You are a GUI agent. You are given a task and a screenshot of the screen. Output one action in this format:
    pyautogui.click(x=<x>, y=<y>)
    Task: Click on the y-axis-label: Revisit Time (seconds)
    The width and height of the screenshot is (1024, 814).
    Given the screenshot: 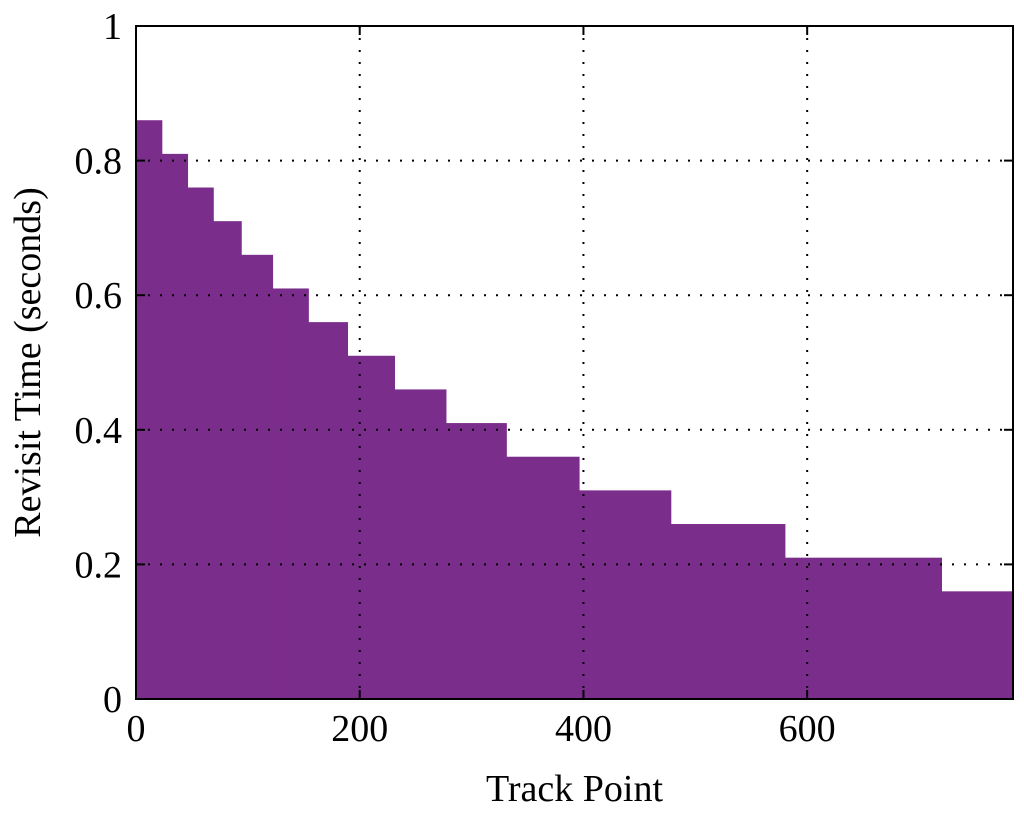 What is the action you would take?
    pyautogui.click(x=28, y=362)
    